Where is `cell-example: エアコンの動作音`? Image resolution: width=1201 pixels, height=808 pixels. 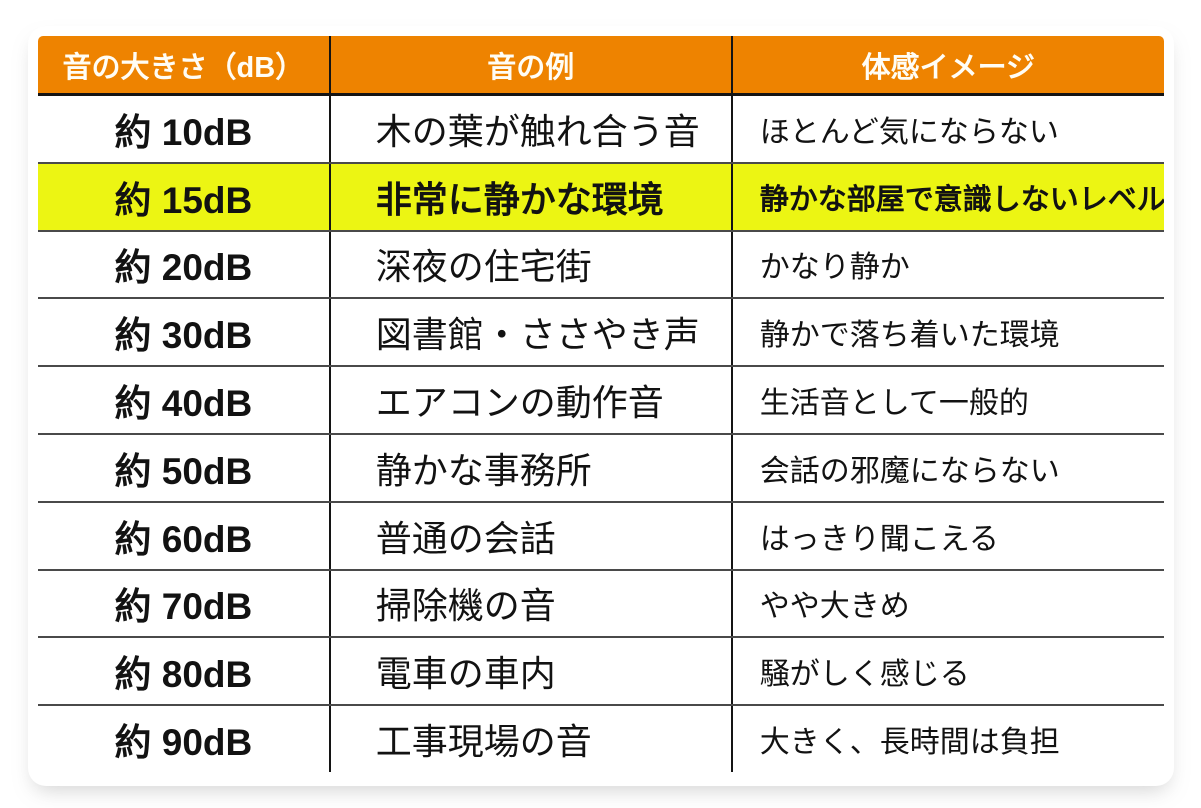
cell-example: エアコンの動作音 is located at coordinates (532, 400).